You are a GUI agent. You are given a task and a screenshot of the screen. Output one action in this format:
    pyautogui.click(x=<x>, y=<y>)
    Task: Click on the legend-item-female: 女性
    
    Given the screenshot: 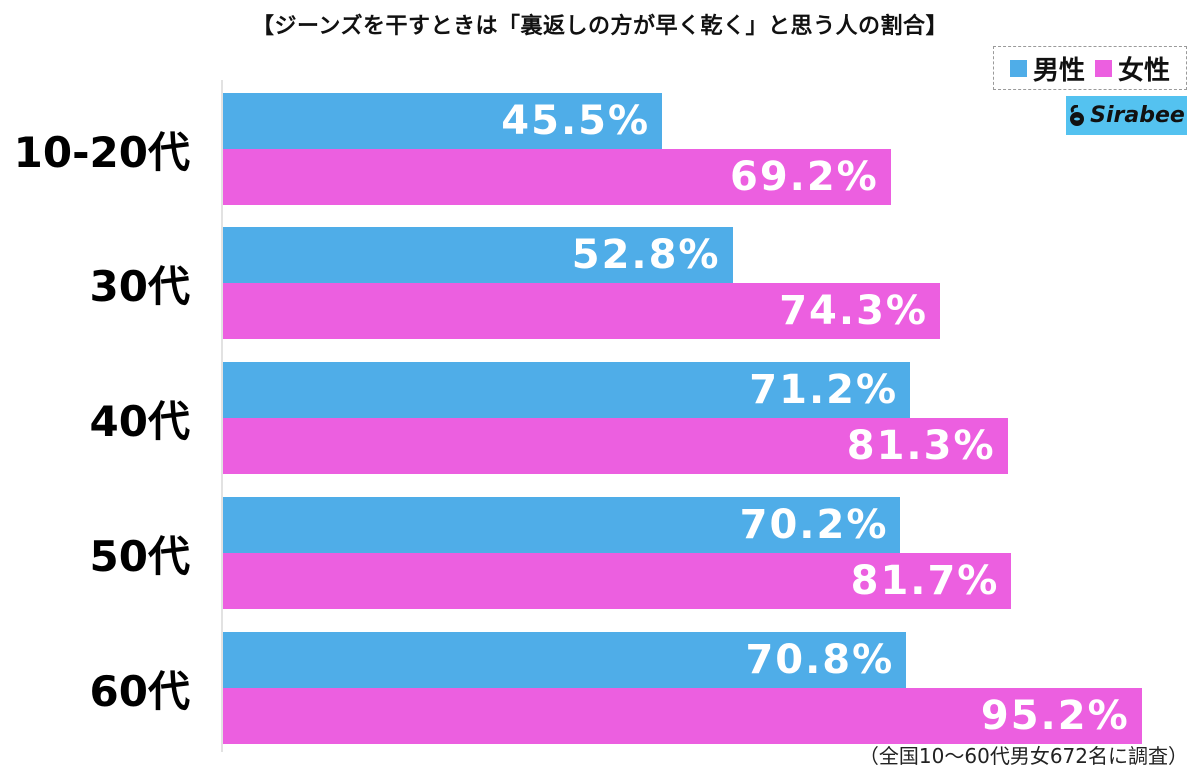 What is the action you would take?
    pyautogui.click(x=1132, y=68)
    